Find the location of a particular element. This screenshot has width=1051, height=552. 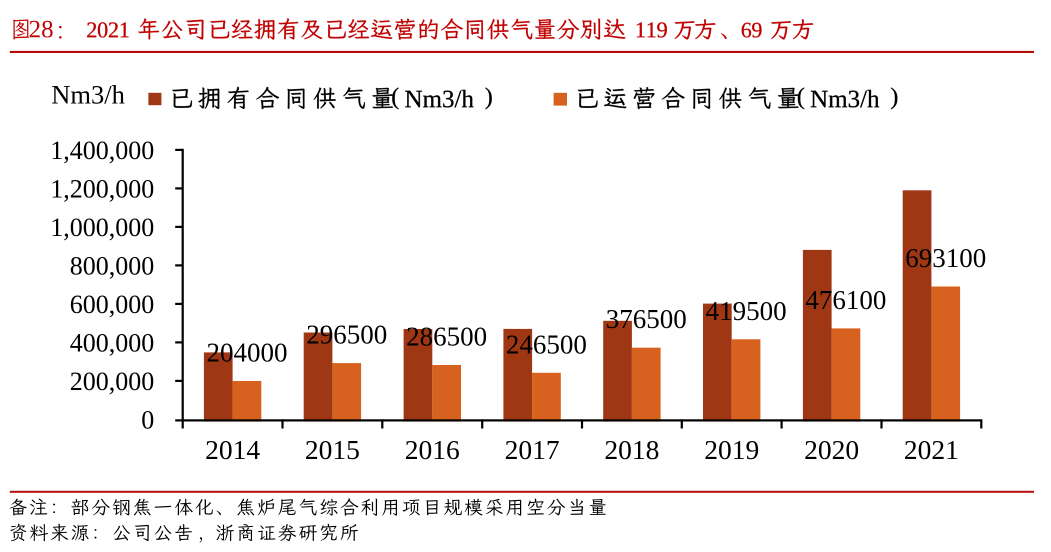

svg-text: 286500 is located at coordinates (446, 337).